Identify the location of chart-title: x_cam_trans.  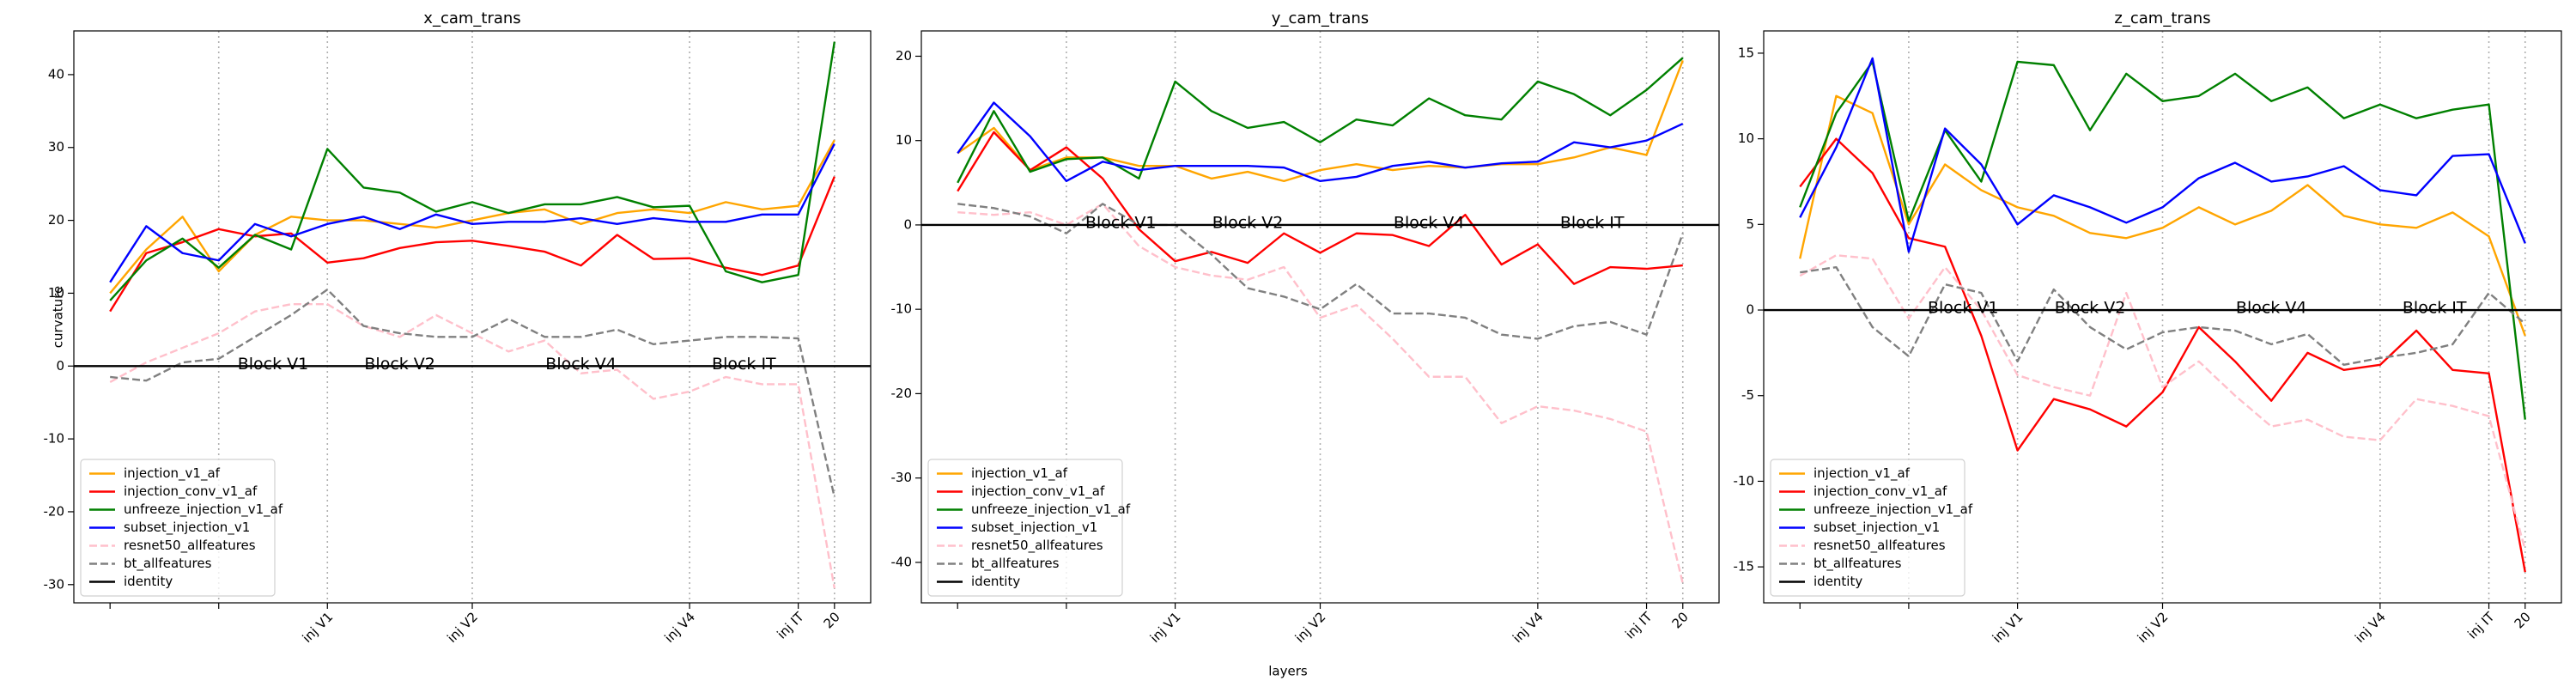
(472, 18).